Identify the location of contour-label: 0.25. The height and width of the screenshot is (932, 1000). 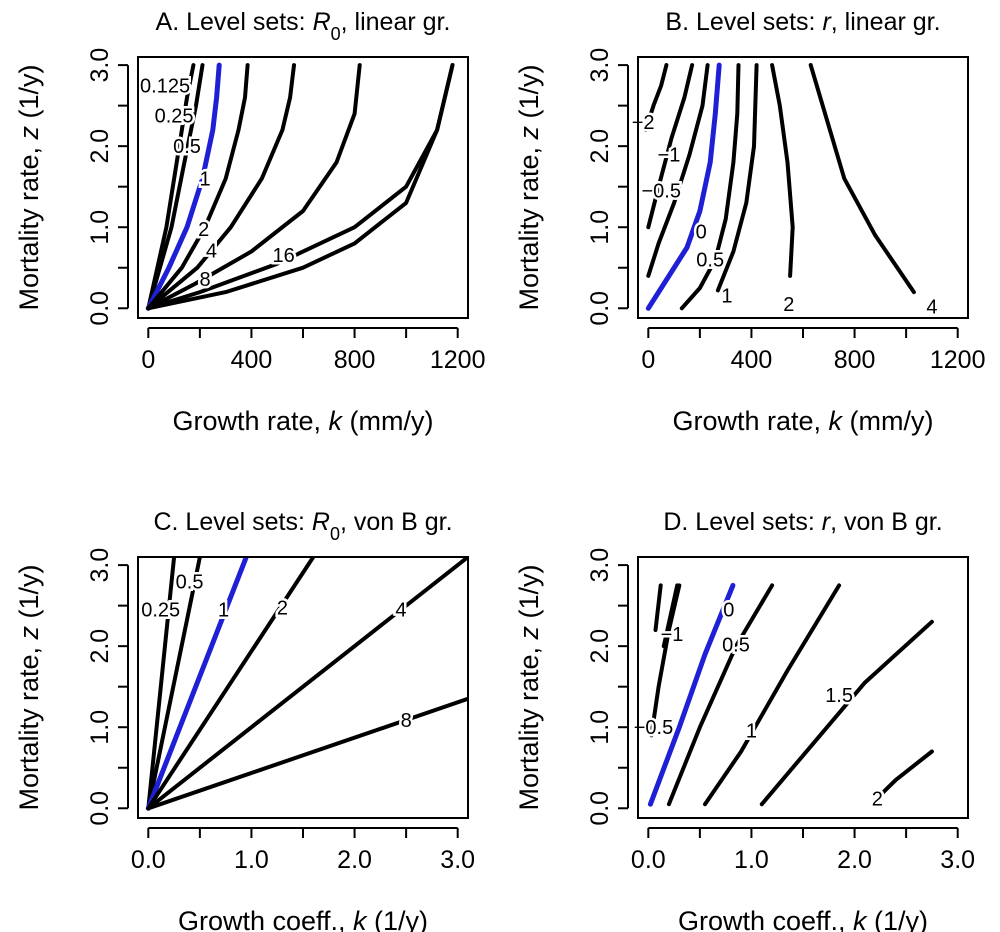
(174, 116).